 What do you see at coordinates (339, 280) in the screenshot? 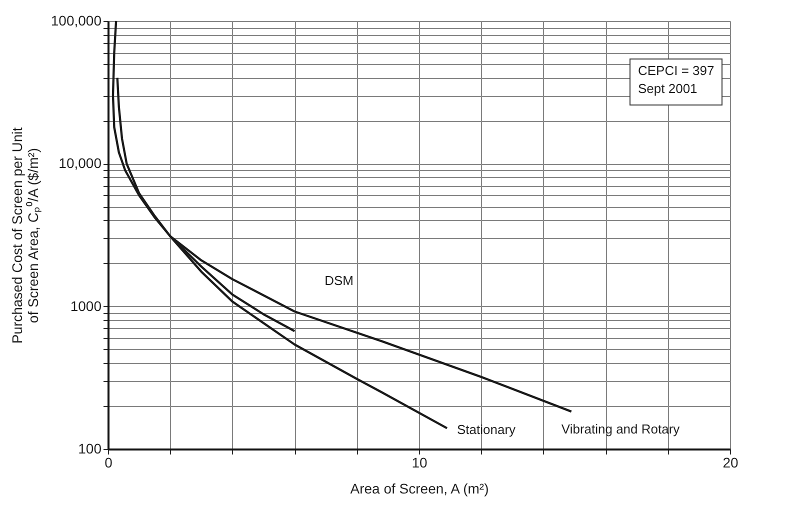
I see `text: DSM` at bounding box center [339, 280].